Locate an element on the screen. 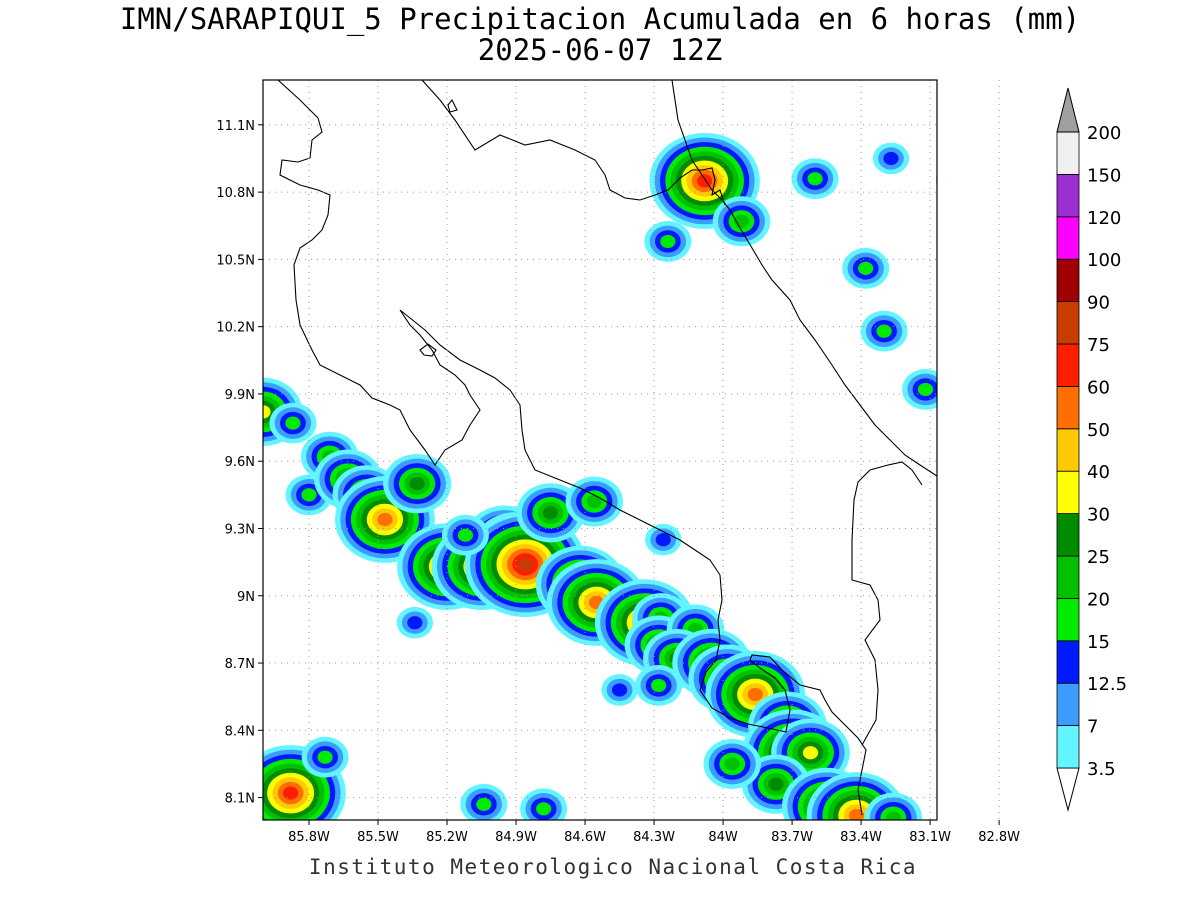  island-north is located at coordinates (452, 105).